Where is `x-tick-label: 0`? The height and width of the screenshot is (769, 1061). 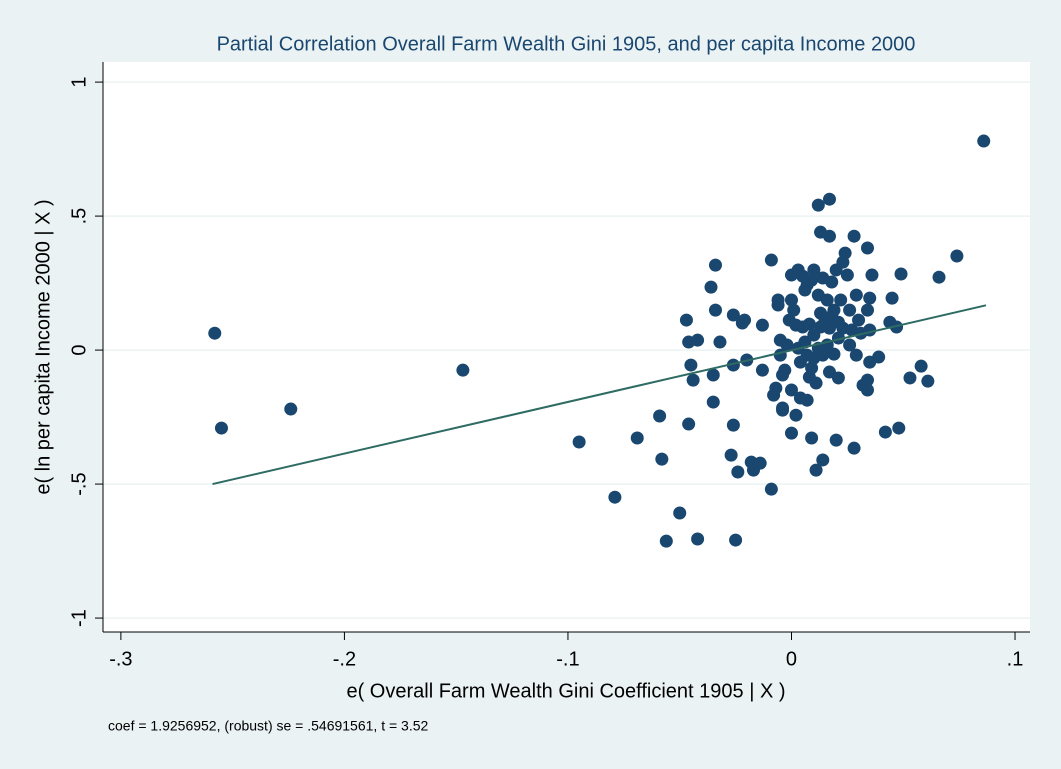 x-tick-label: 0 is located at coordinates (791, 659).